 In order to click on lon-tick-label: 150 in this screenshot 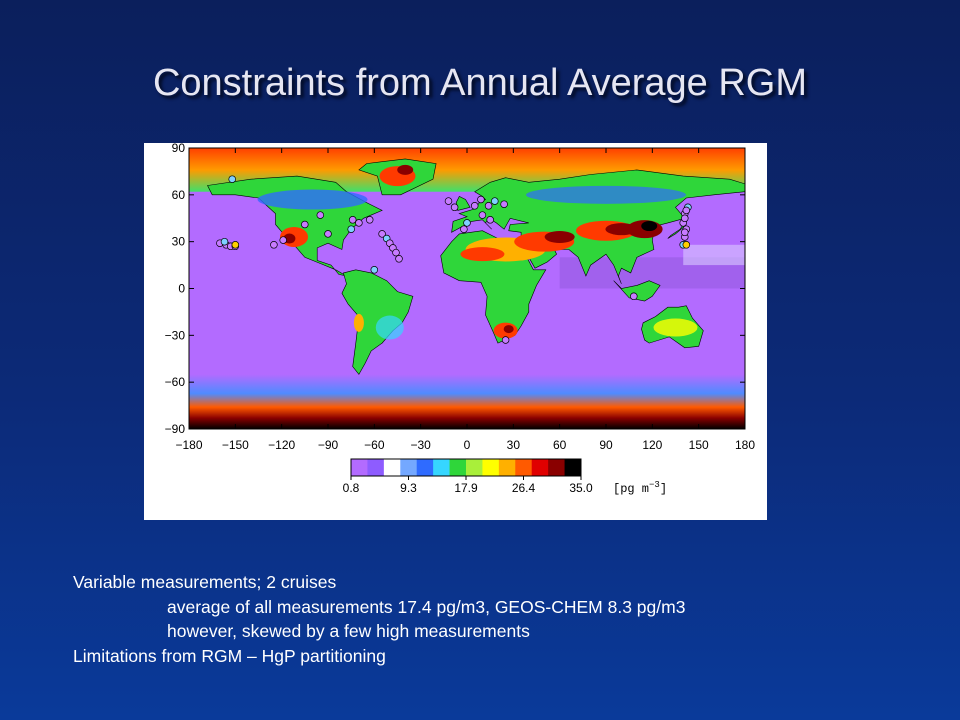, I will do `click(699, 445)`.